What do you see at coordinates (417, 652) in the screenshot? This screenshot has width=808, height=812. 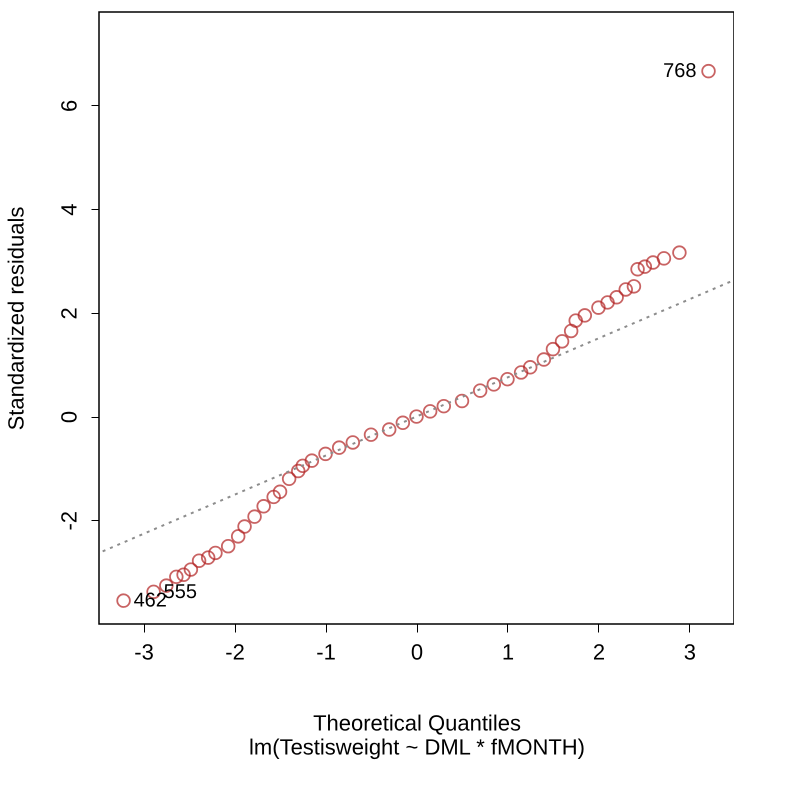 I see `x-tick-label: 0` at bounding box center [417, 652].